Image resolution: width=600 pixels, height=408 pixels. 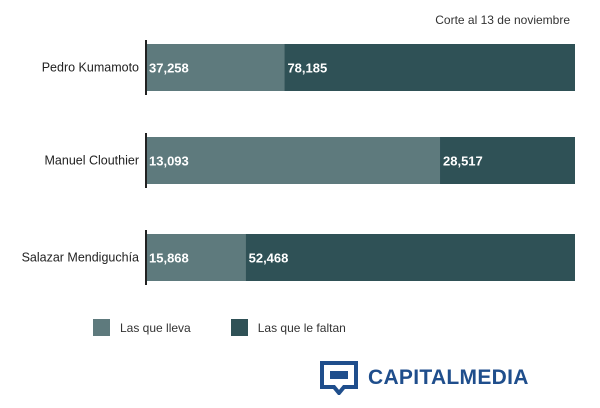 What do you see at coordinates (339, 378) in the screenshot?
I see `speech-bubble-icon` at bounding box center [339, 378].